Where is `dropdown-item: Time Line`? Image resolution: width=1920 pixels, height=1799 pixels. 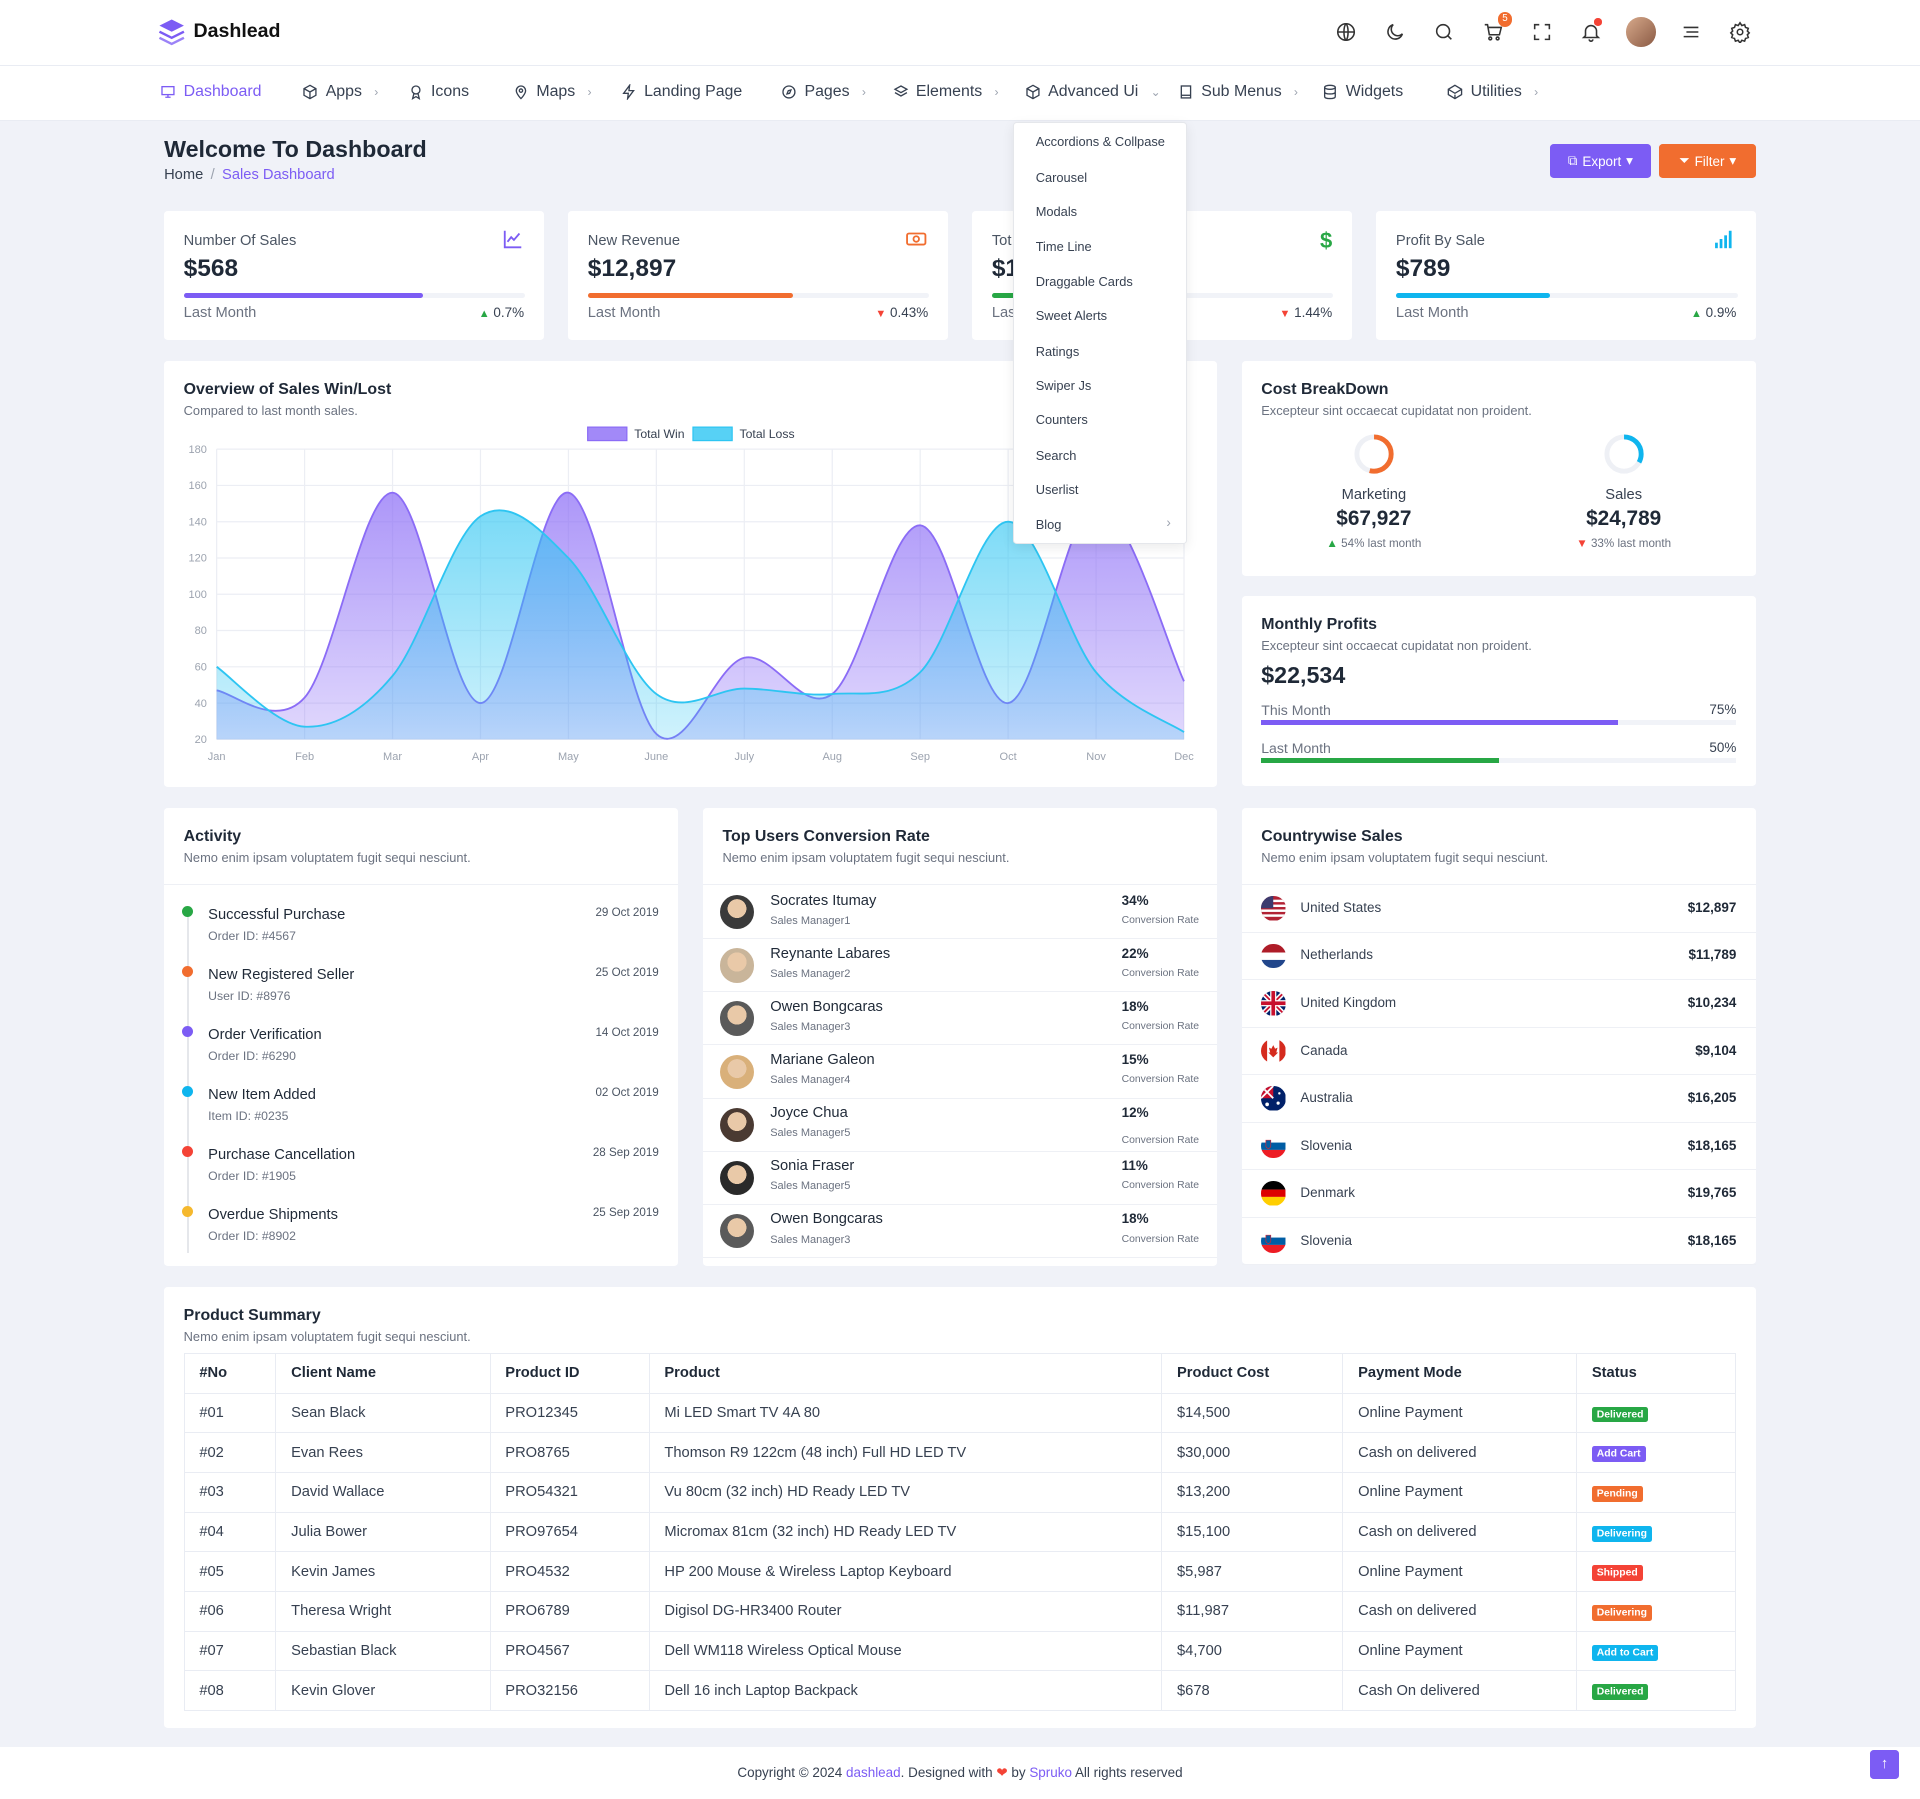
dropdown-item: Time Line is located at coordinates (1063, 246).